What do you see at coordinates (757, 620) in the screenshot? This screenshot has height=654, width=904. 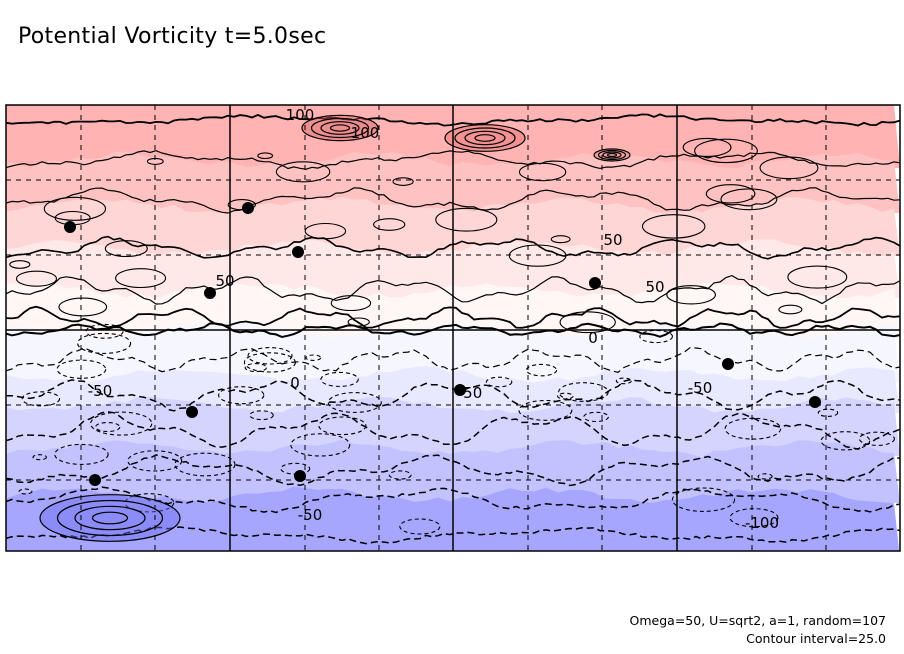 I see `parameters-note: Omega=50, U=sqrt2, a=1, random=107` at bounding box center [757, 620].